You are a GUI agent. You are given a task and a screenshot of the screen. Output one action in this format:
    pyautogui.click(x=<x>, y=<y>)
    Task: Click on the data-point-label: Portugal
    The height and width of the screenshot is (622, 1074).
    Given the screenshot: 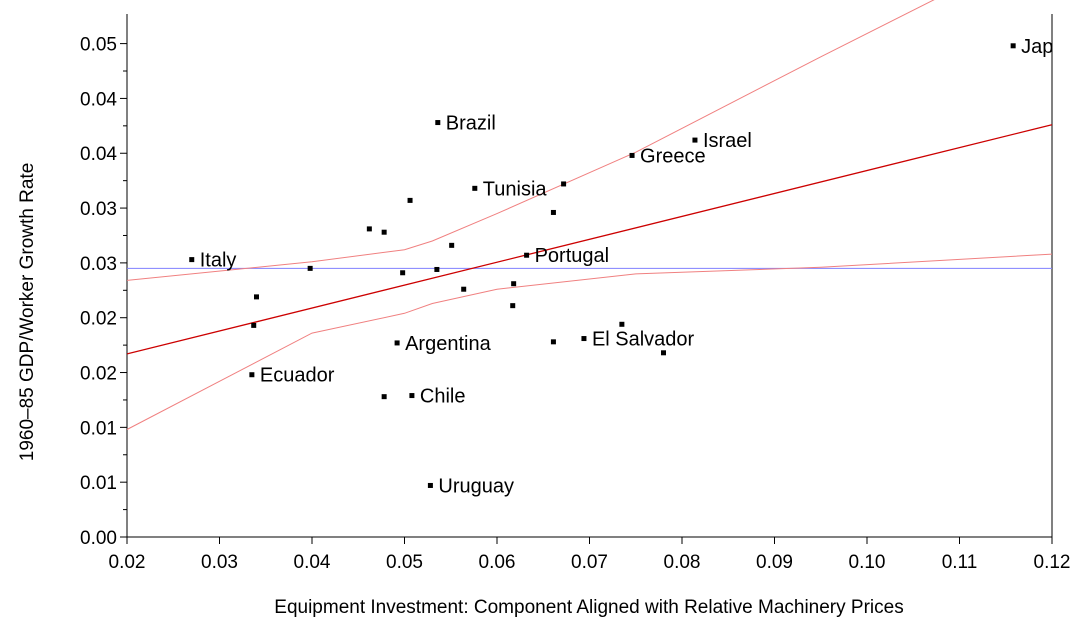 What is the action you would take?
    pyautogui.click(x=572, y=256)
    